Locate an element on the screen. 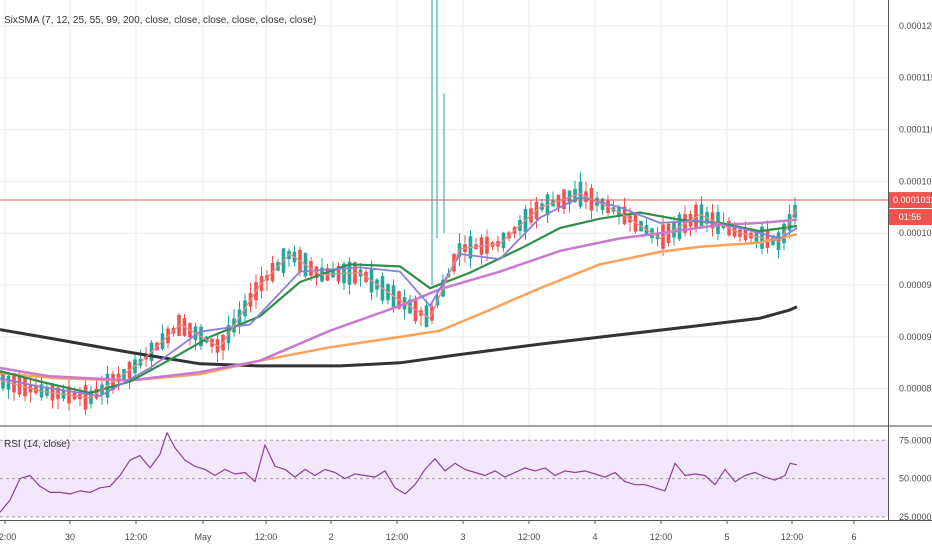  y-tick-label: 0.0001000 is located at coordinates (915, 233).